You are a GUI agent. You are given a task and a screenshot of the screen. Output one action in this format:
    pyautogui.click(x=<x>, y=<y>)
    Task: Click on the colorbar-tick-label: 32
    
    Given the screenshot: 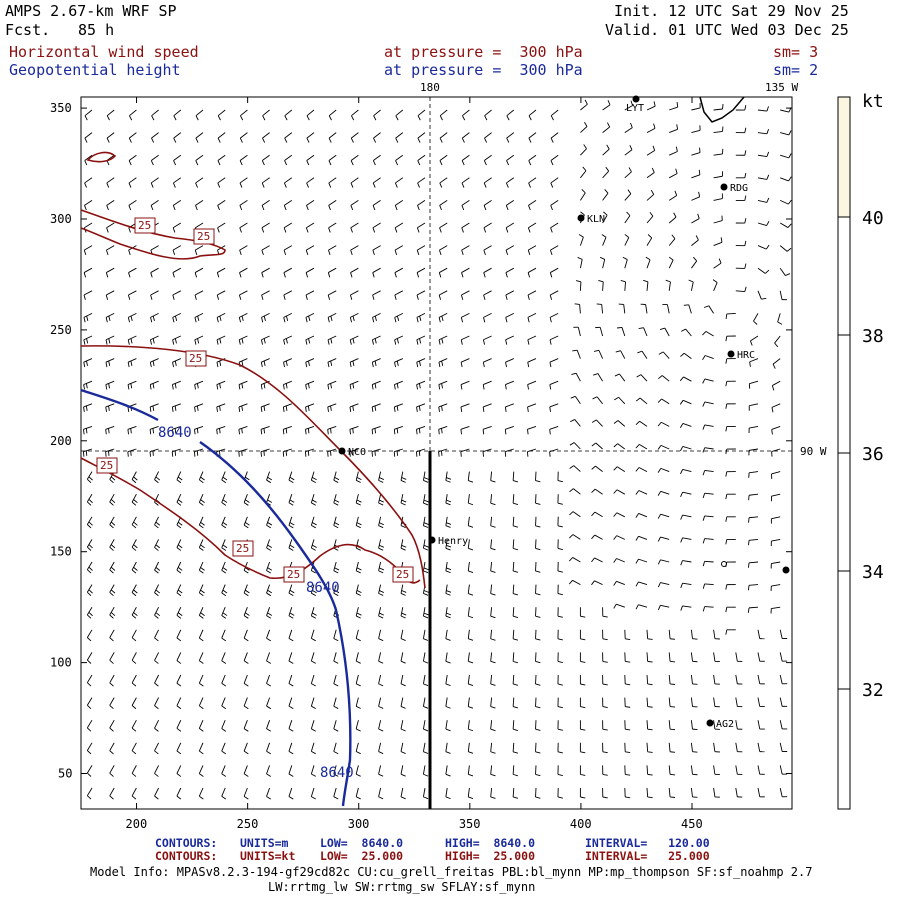 What is the action you would take?
    pyautogui.click(x=873, y=690)
    